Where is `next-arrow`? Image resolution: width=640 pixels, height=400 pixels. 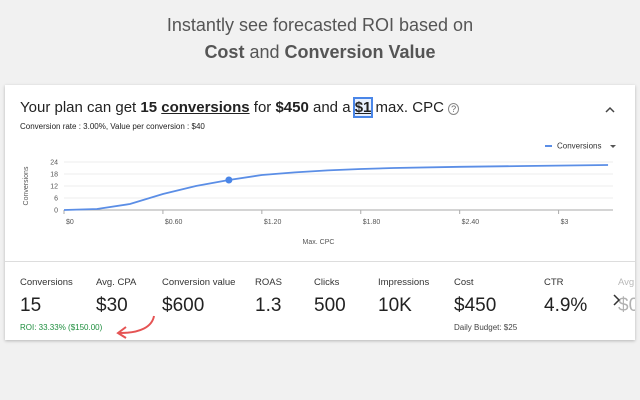 next-arrow is located at coordinates (616, 300).